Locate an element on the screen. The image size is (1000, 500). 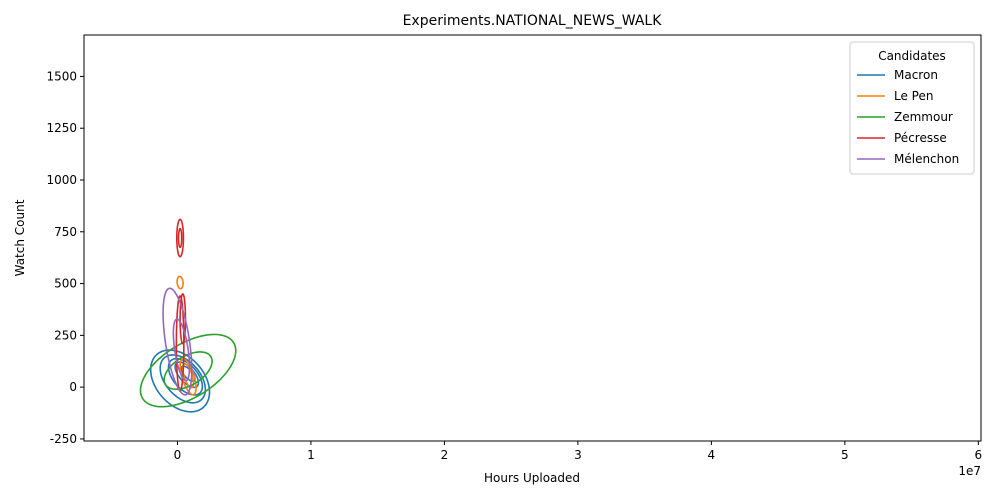
x-axis: 0 1 2 3 4 5 6 is located at coordinates (578, 451).